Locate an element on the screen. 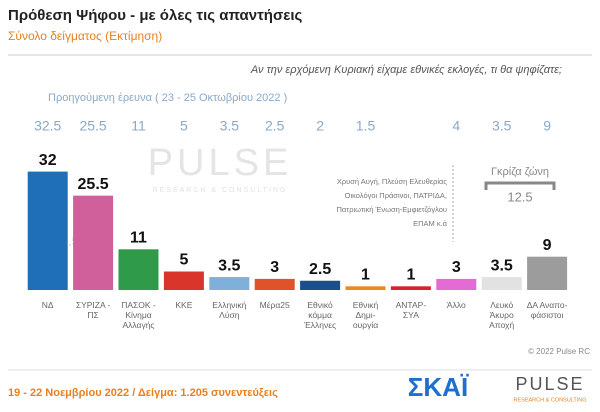  x-tick-label: Ελληνική Λύση is located at coordinates (229, 310).